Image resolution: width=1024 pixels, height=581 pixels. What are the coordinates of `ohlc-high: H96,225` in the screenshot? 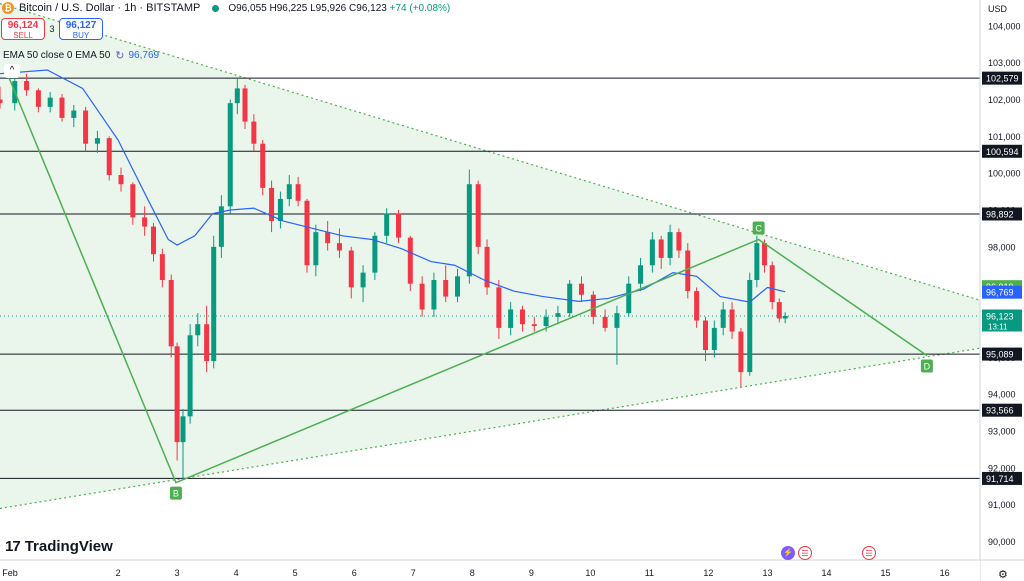 It's located at (288, 8).